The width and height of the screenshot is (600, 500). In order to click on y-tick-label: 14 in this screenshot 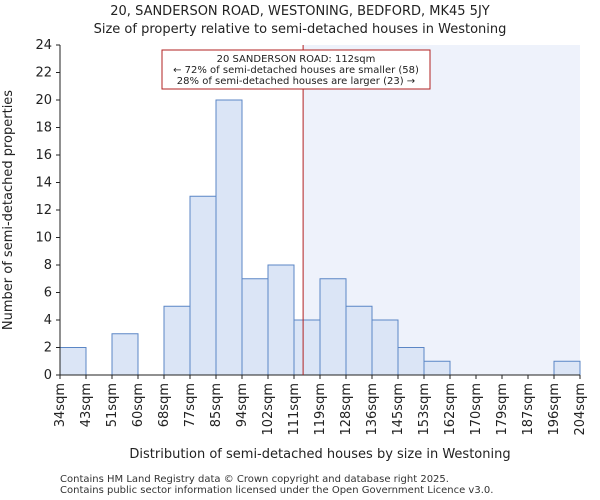, I will do `click(43, 183)`.